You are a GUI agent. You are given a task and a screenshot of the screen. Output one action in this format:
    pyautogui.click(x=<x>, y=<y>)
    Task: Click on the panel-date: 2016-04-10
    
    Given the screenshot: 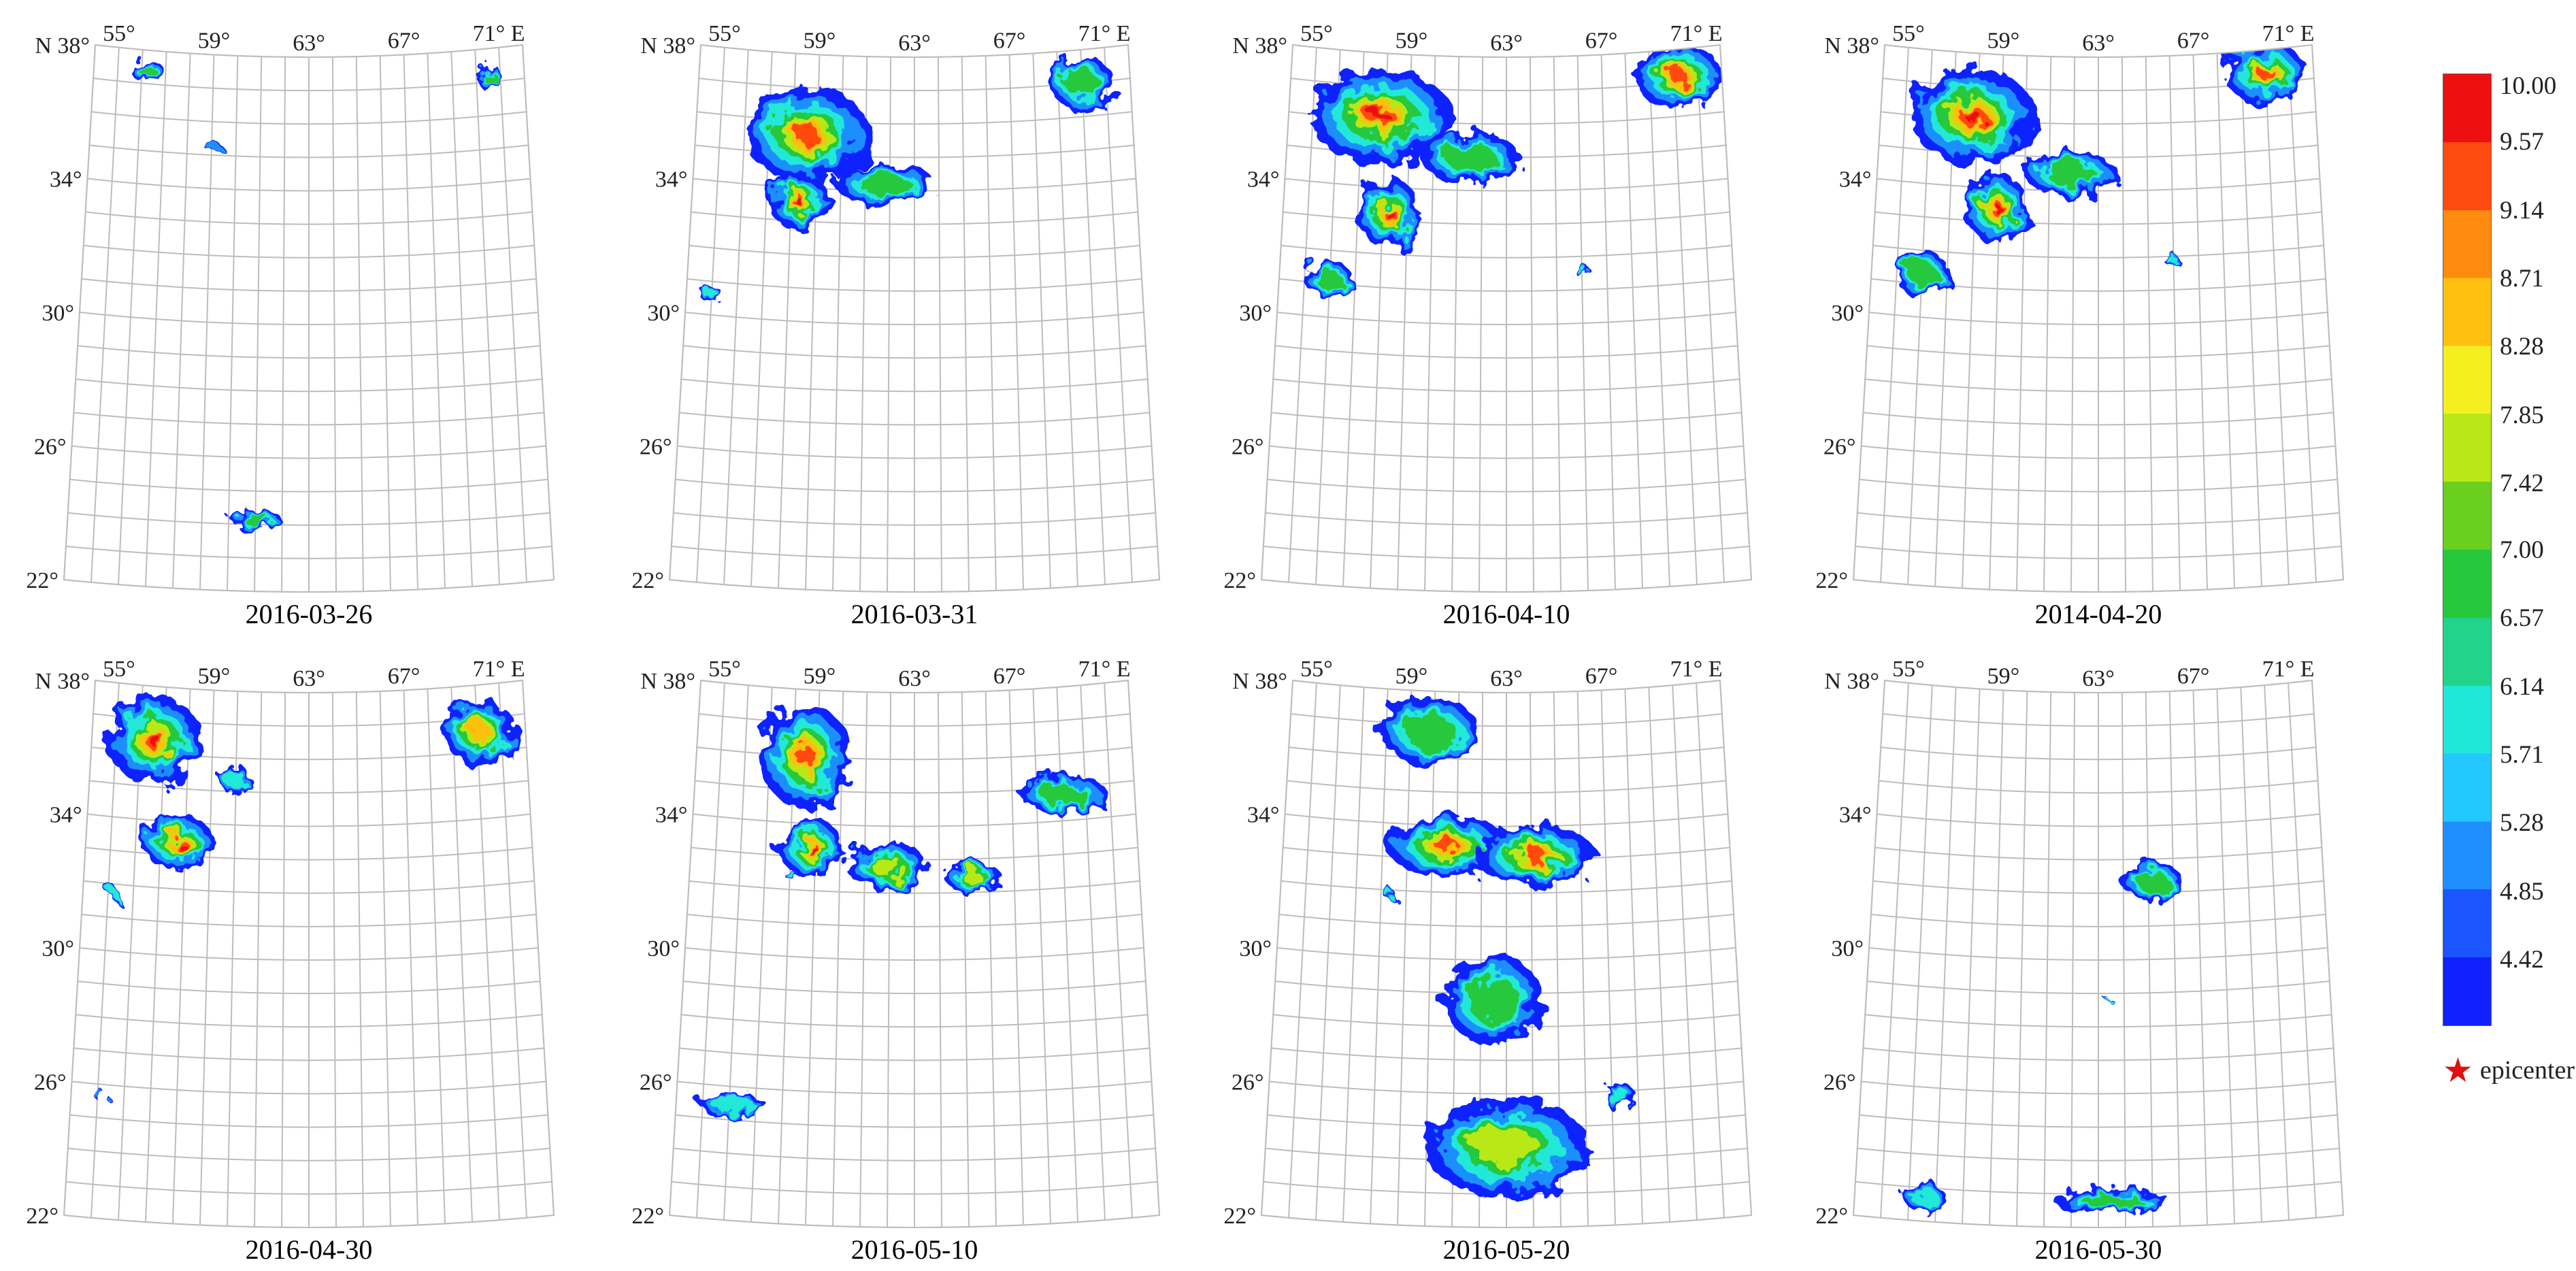 What is the action you would take?
    pyautogui.click(x=1506, y=614)
    